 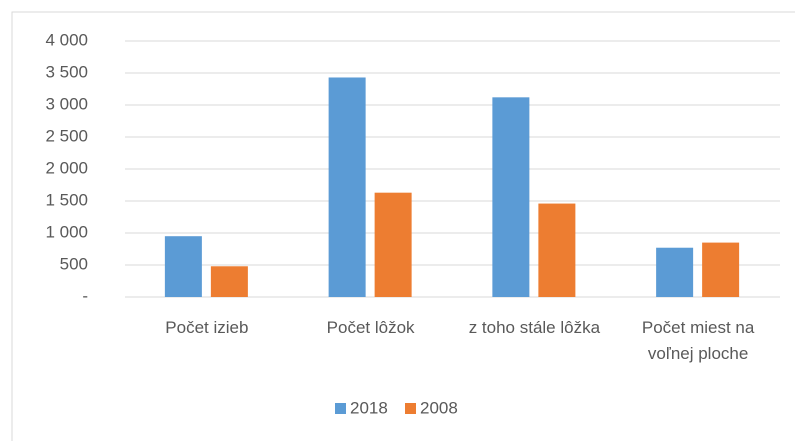 I want to click on y-tick-label: 3 500, so click(x=66, y=71).